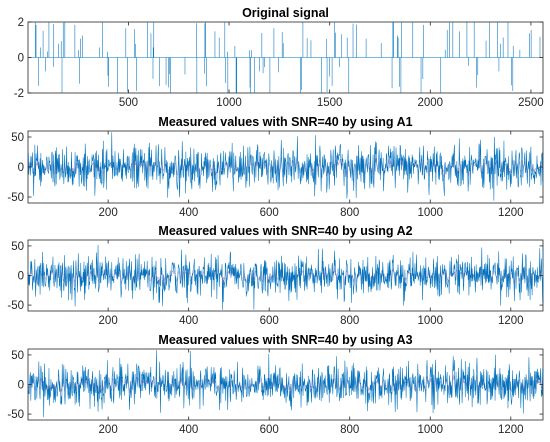 This screenshot has height=442, width=550. I want to click on x-tick-label: 2000, so click(431, 103).